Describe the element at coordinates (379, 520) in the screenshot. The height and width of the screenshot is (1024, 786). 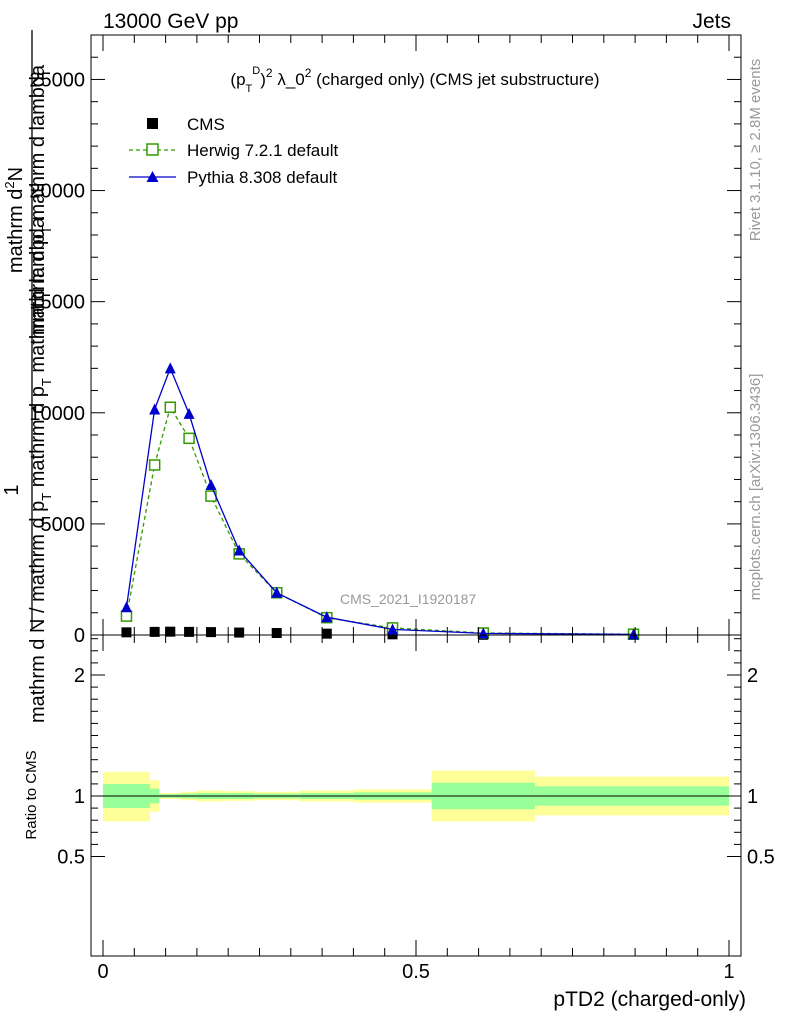
I see `herwig-line` at that location.